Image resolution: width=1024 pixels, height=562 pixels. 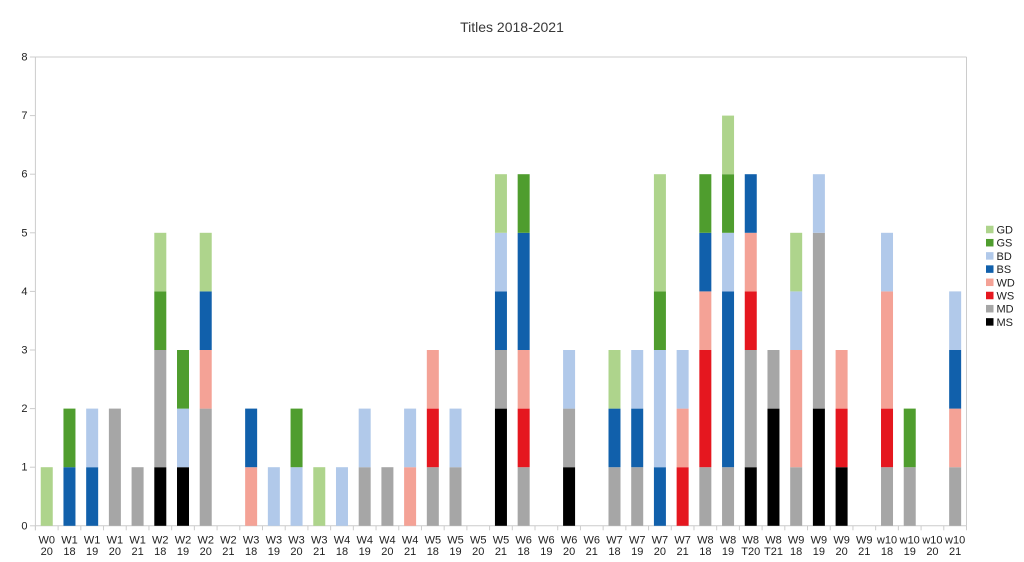 I want to click on svg-text: MD, so click(x=1005, y=310).